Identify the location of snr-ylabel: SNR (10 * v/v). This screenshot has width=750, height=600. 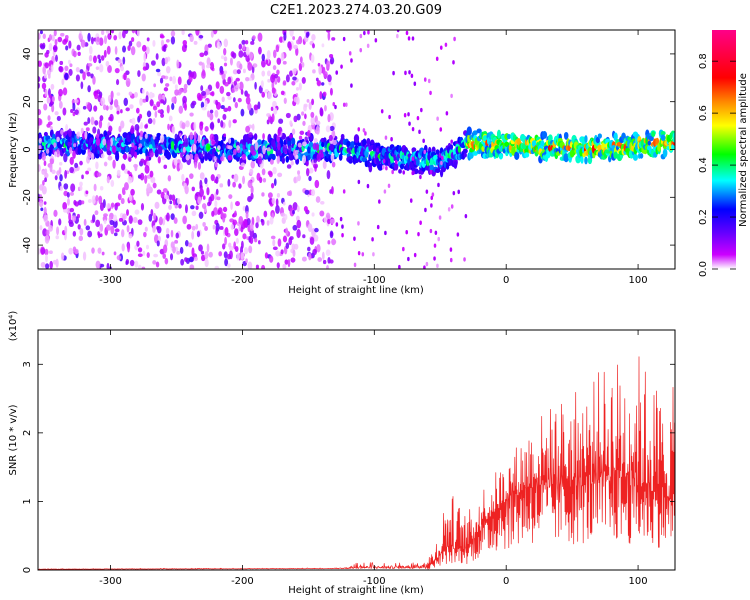
(13, 439).